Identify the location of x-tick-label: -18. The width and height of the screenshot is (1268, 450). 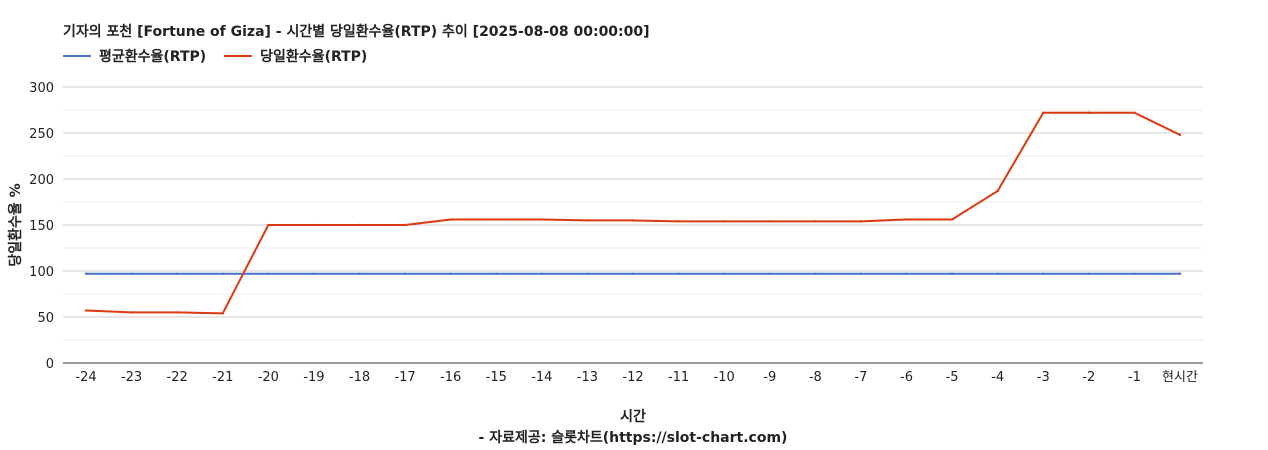
(359, 377).